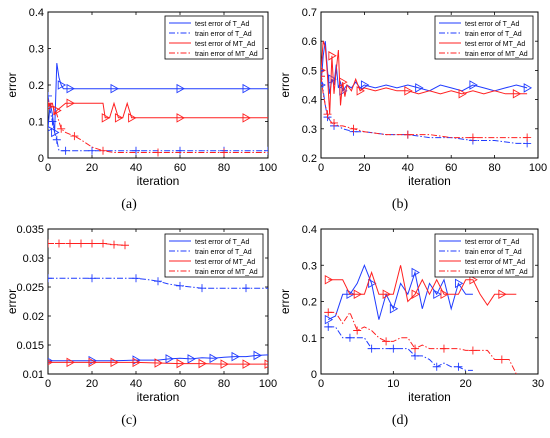 This screenshot has width=550, height=438. I want to click on y-tick-label: 0.7, so click(309, 13).